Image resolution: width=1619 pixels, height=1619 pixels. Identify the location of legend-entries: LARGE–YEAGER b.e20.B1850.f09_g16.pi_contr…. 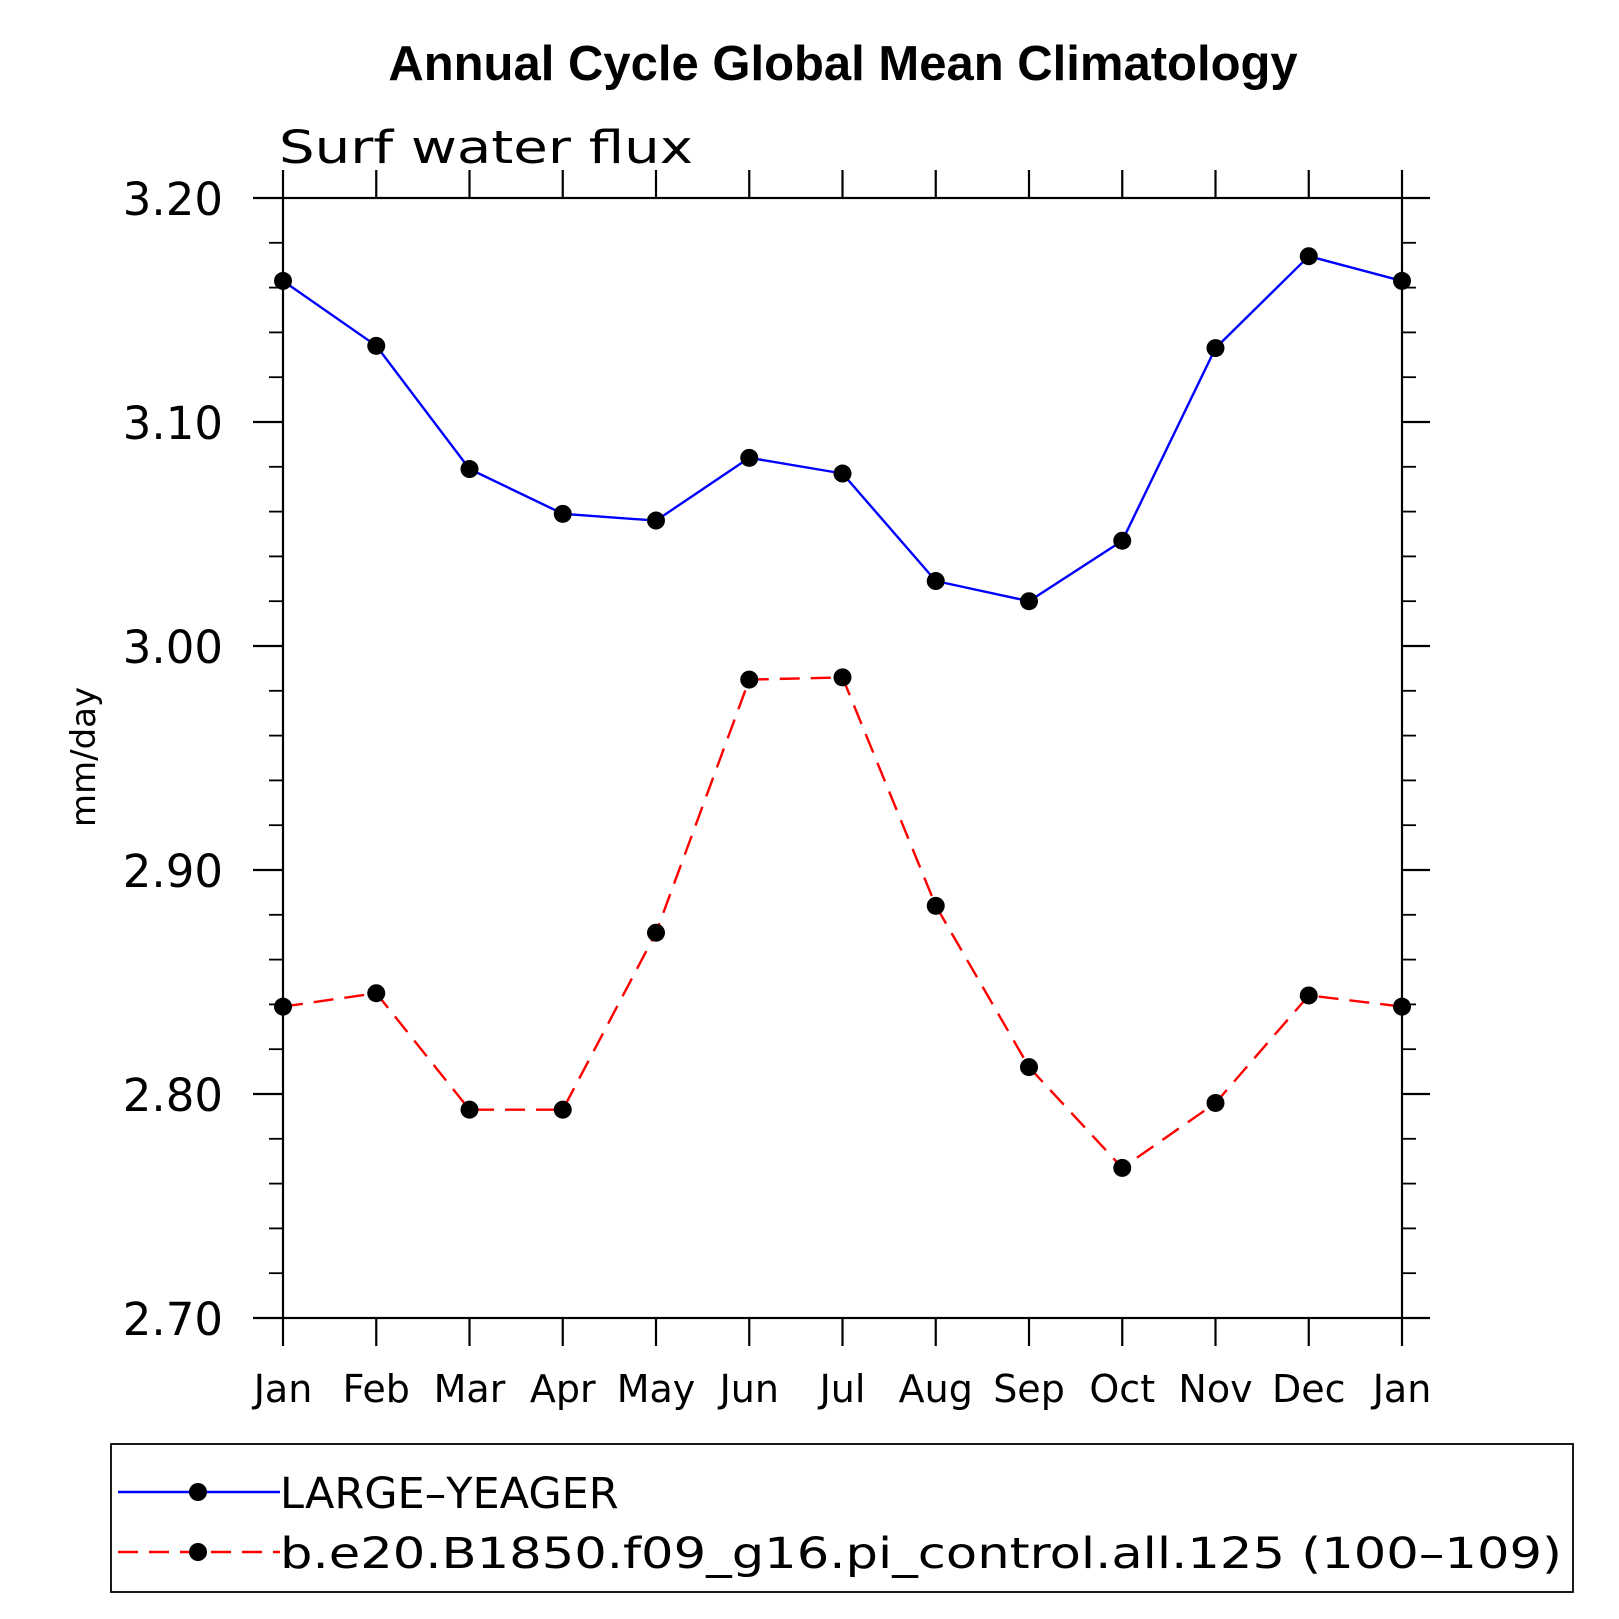
(840, 1524).